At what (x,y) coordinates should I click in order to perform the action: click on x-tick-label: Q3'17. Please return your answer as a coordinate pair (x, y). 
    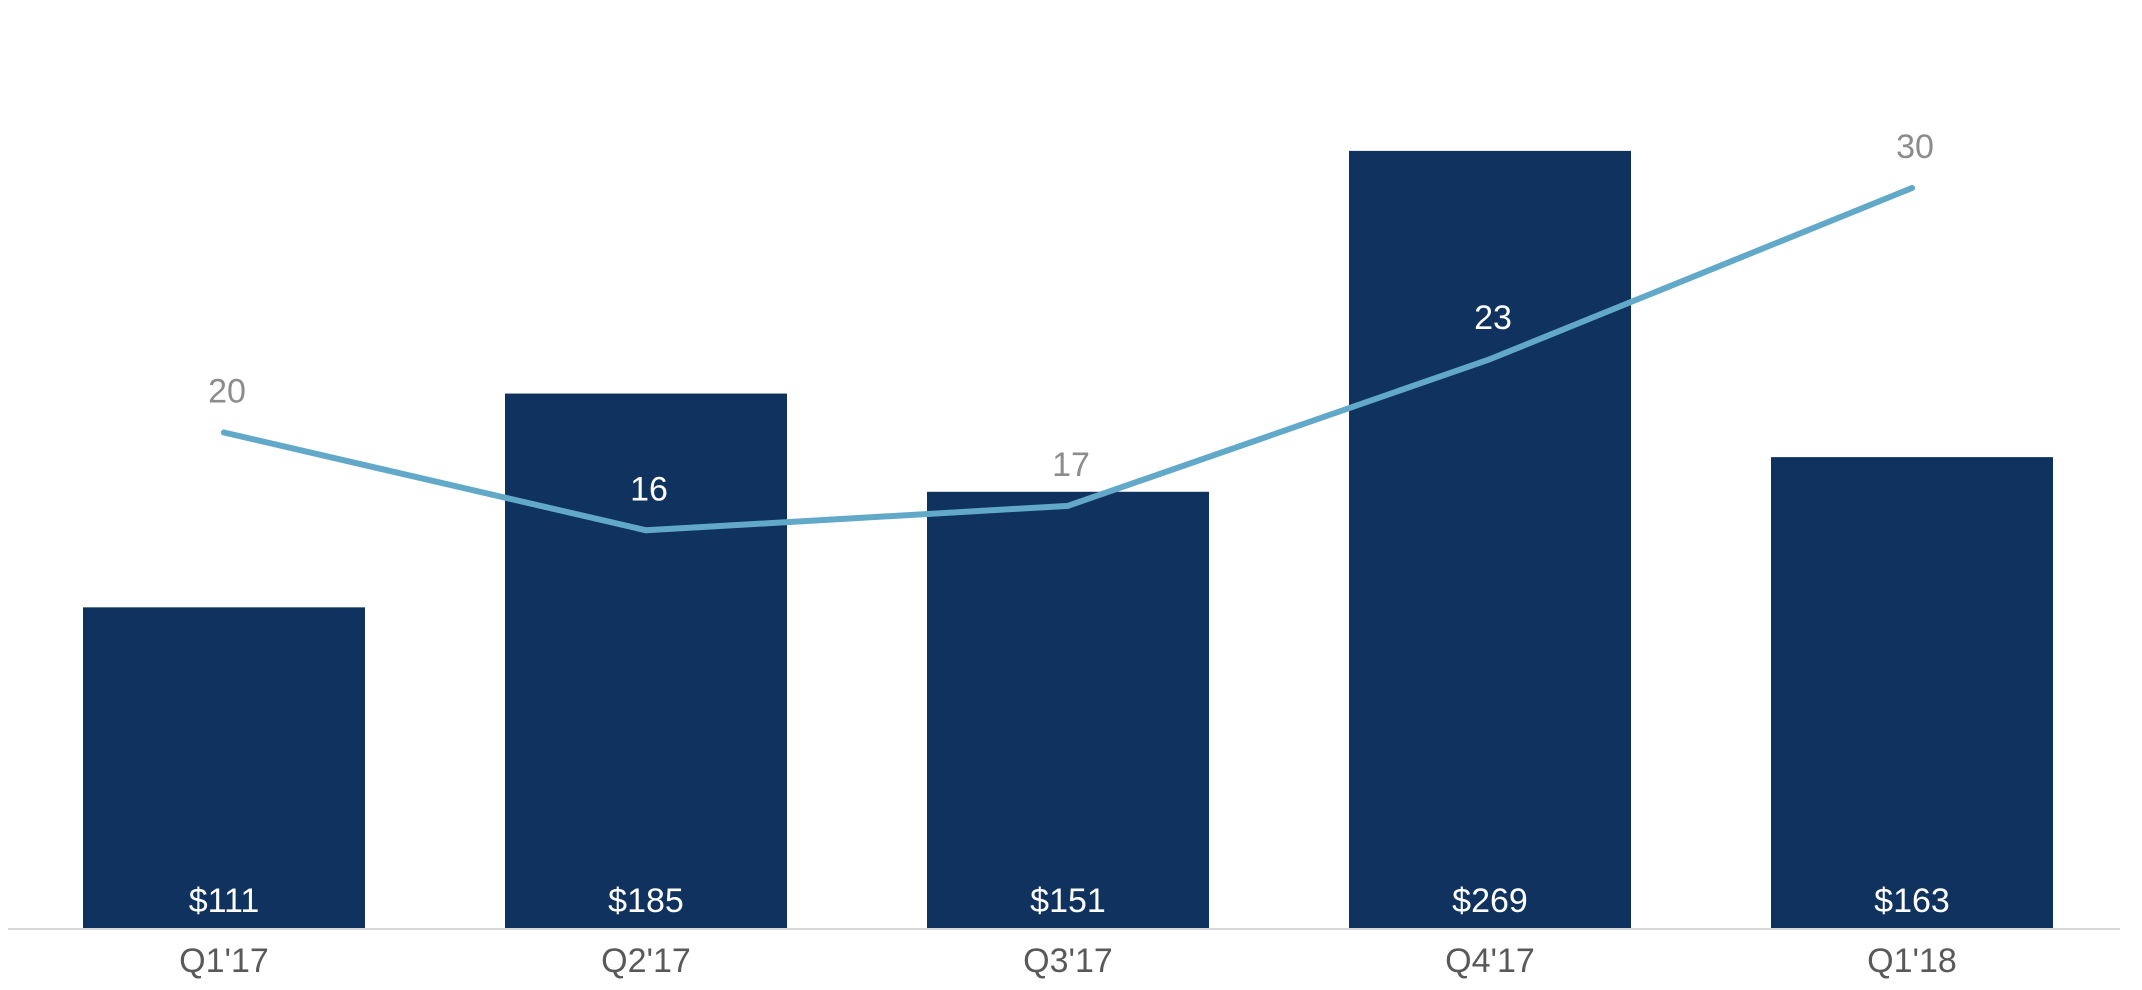
    Looking at the image, I should click on (1068, 961).